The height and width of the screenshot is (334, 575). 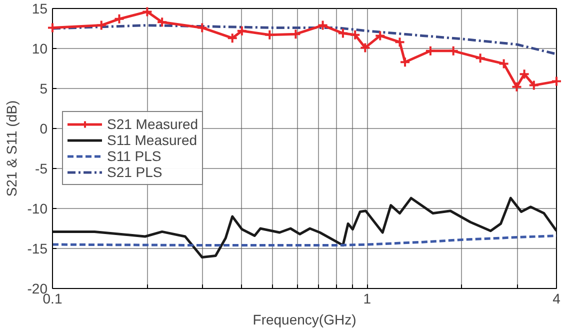 What do you see at coordinates (304, 320) in the screenshot?
I see `x-axis-title: Frequency(GHz)` at bounding box center [304, 320].